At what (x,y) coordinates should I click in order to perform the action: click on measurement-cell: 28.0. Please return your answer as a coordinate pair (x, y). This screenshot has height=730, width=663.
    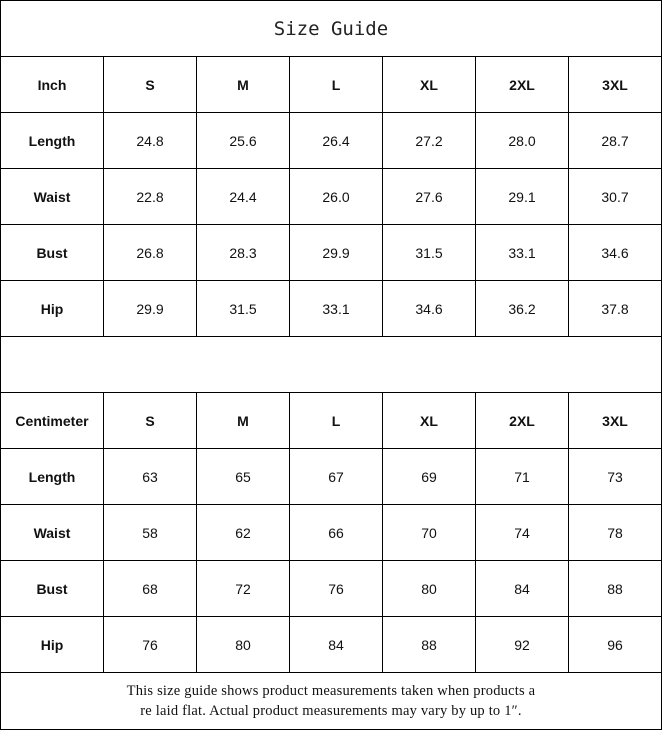
    Looking at the image, I should click on (522, 140).